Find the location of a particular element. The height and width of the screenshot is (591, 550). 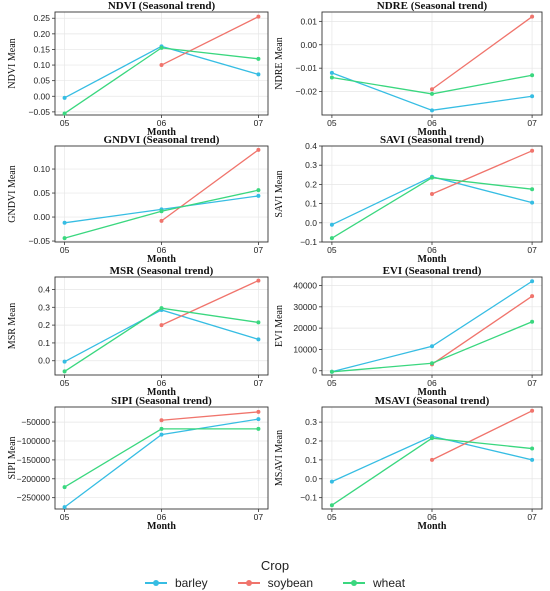

x-axis-label-ndre: Month is located at coordinates (432, 132).